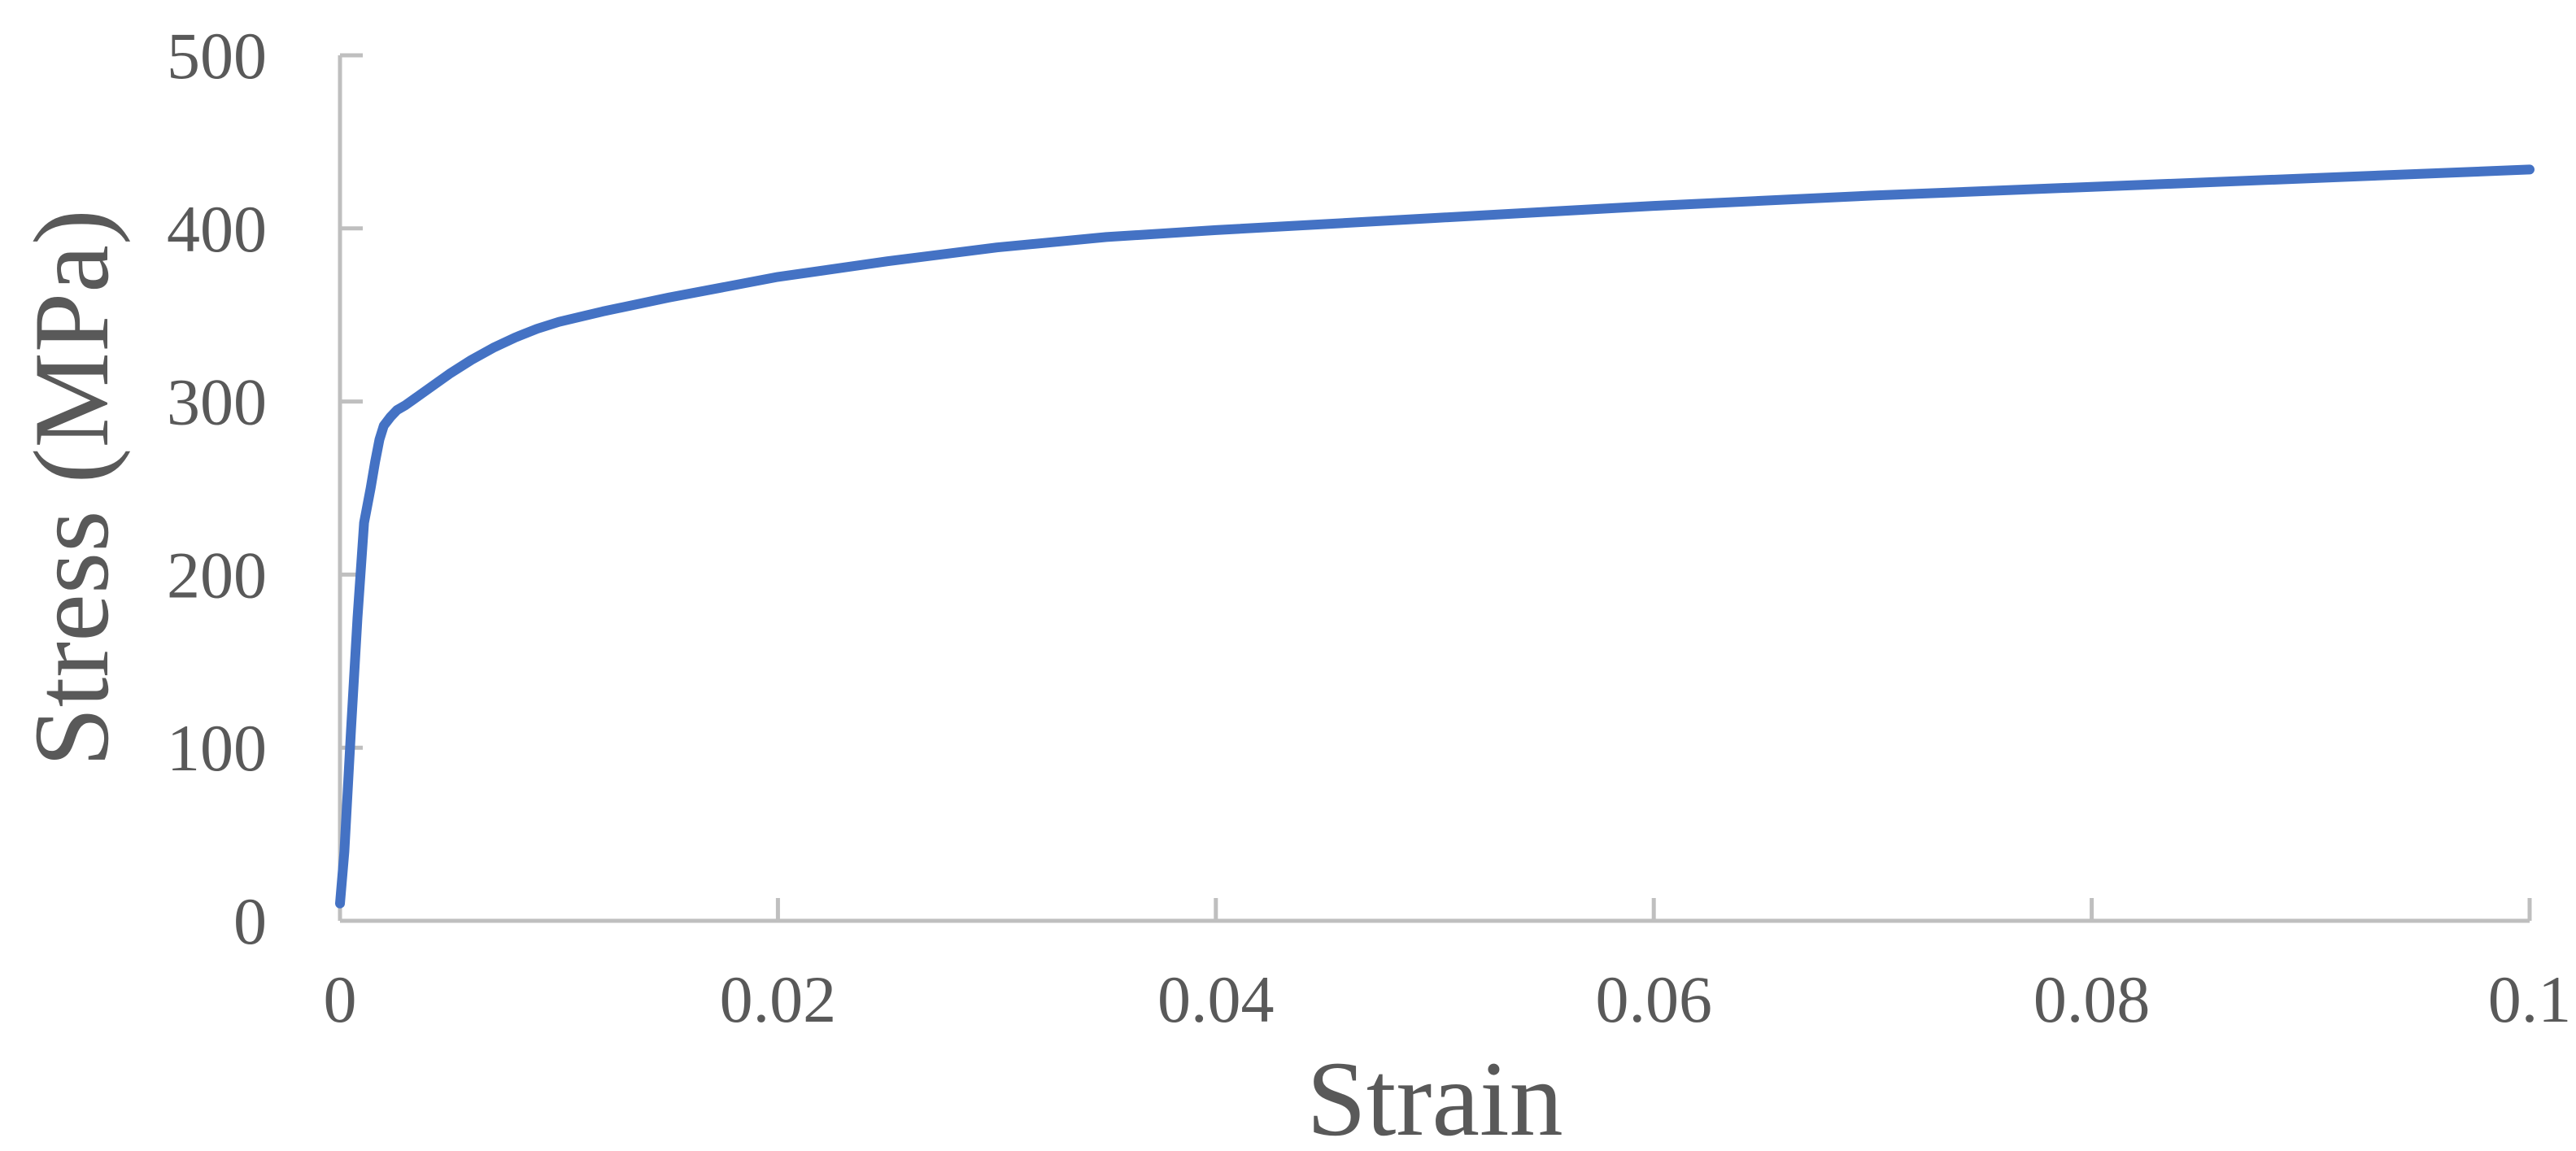 The image size is (2576, 1151). I want to click on x-tick-label: 0, so click(340, 999).